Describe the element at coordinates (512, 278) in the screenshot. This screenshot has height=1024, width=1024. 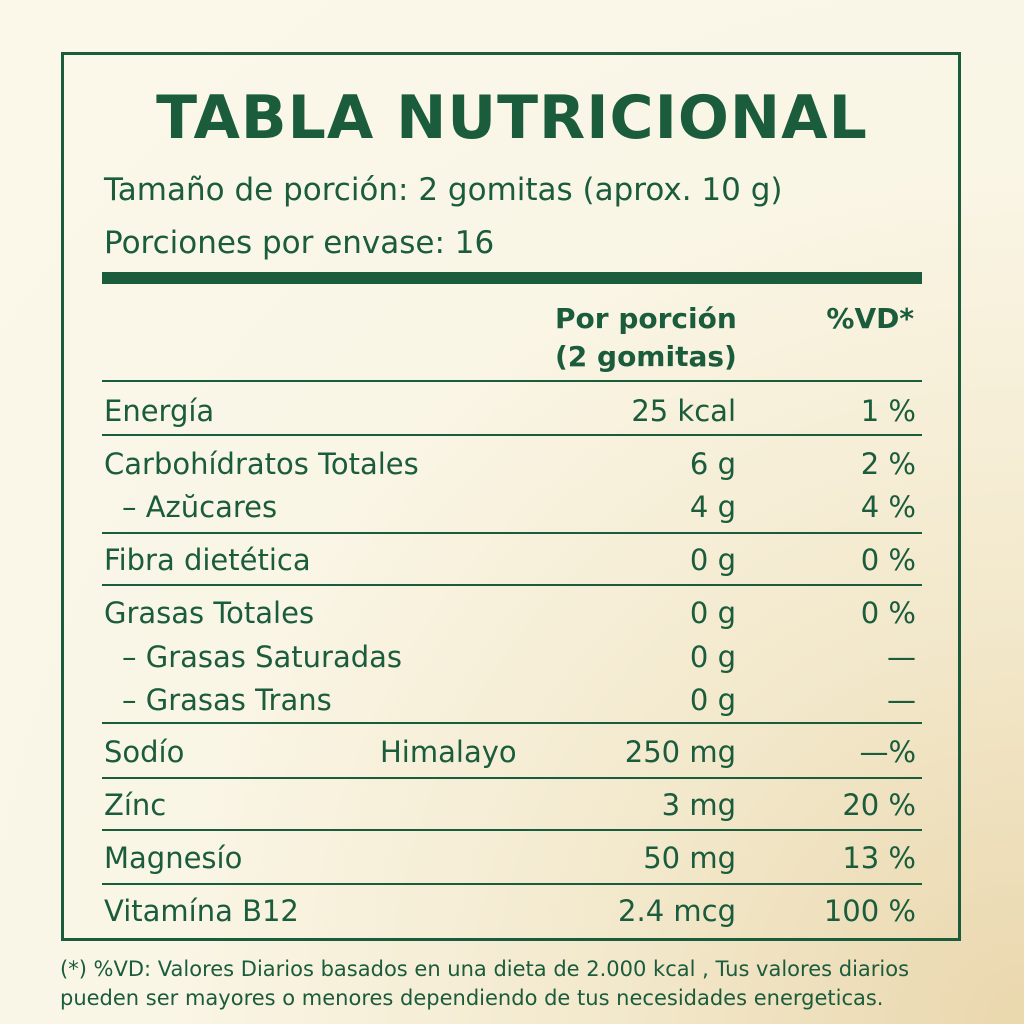
I see `header-divider` at that location.